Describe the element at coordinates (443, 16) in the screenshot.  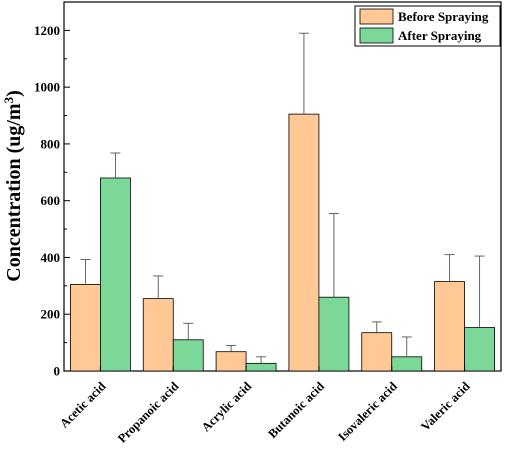
I see `legend-label-before: Before Spraying` at that location.